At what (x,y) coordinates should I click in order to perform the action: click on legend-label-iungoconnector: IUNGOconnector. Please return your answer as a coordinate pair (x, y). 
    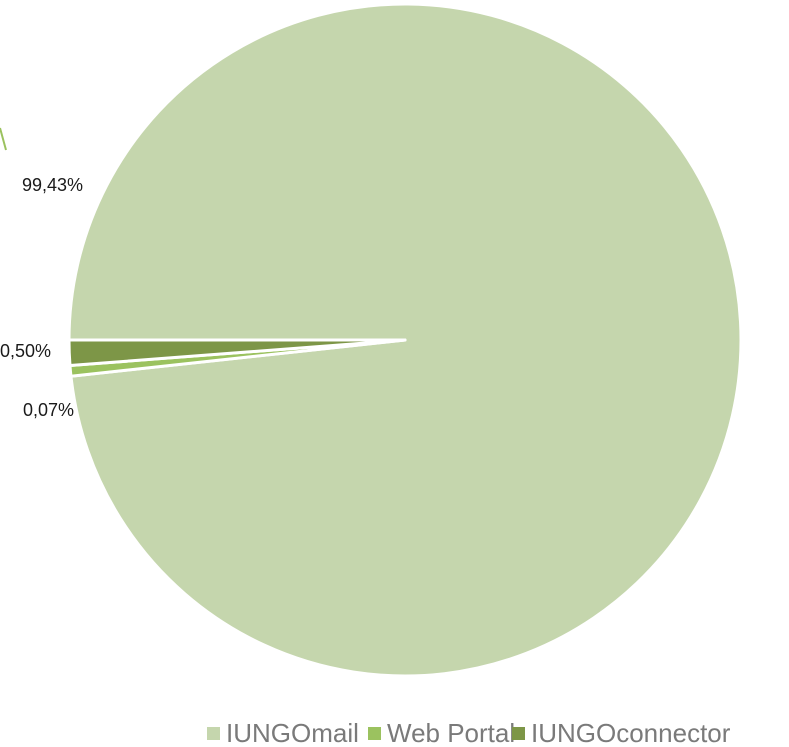
    Looking at the image, I should click on (631, 732).